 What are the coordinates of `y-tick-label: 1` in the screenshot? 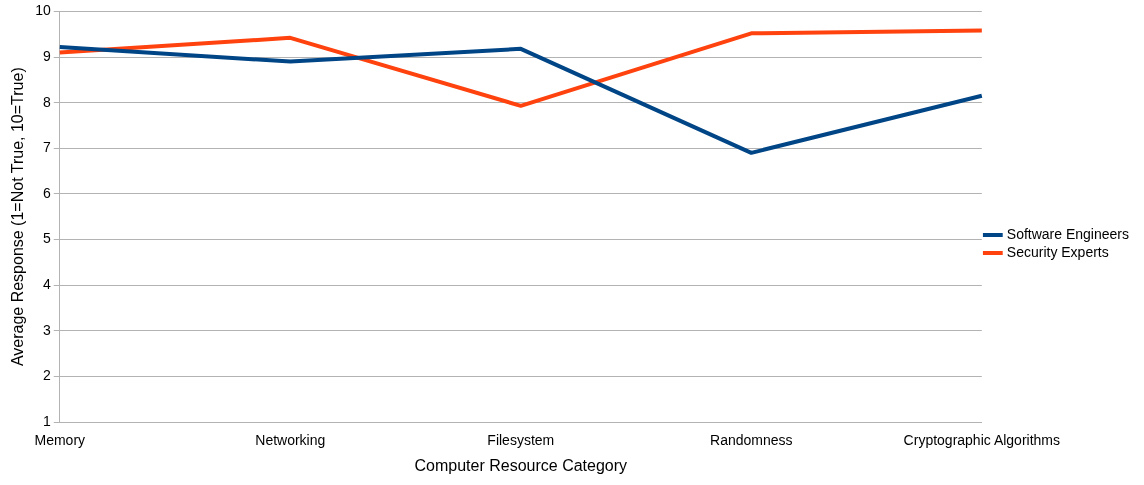 It's located at (46, 420).